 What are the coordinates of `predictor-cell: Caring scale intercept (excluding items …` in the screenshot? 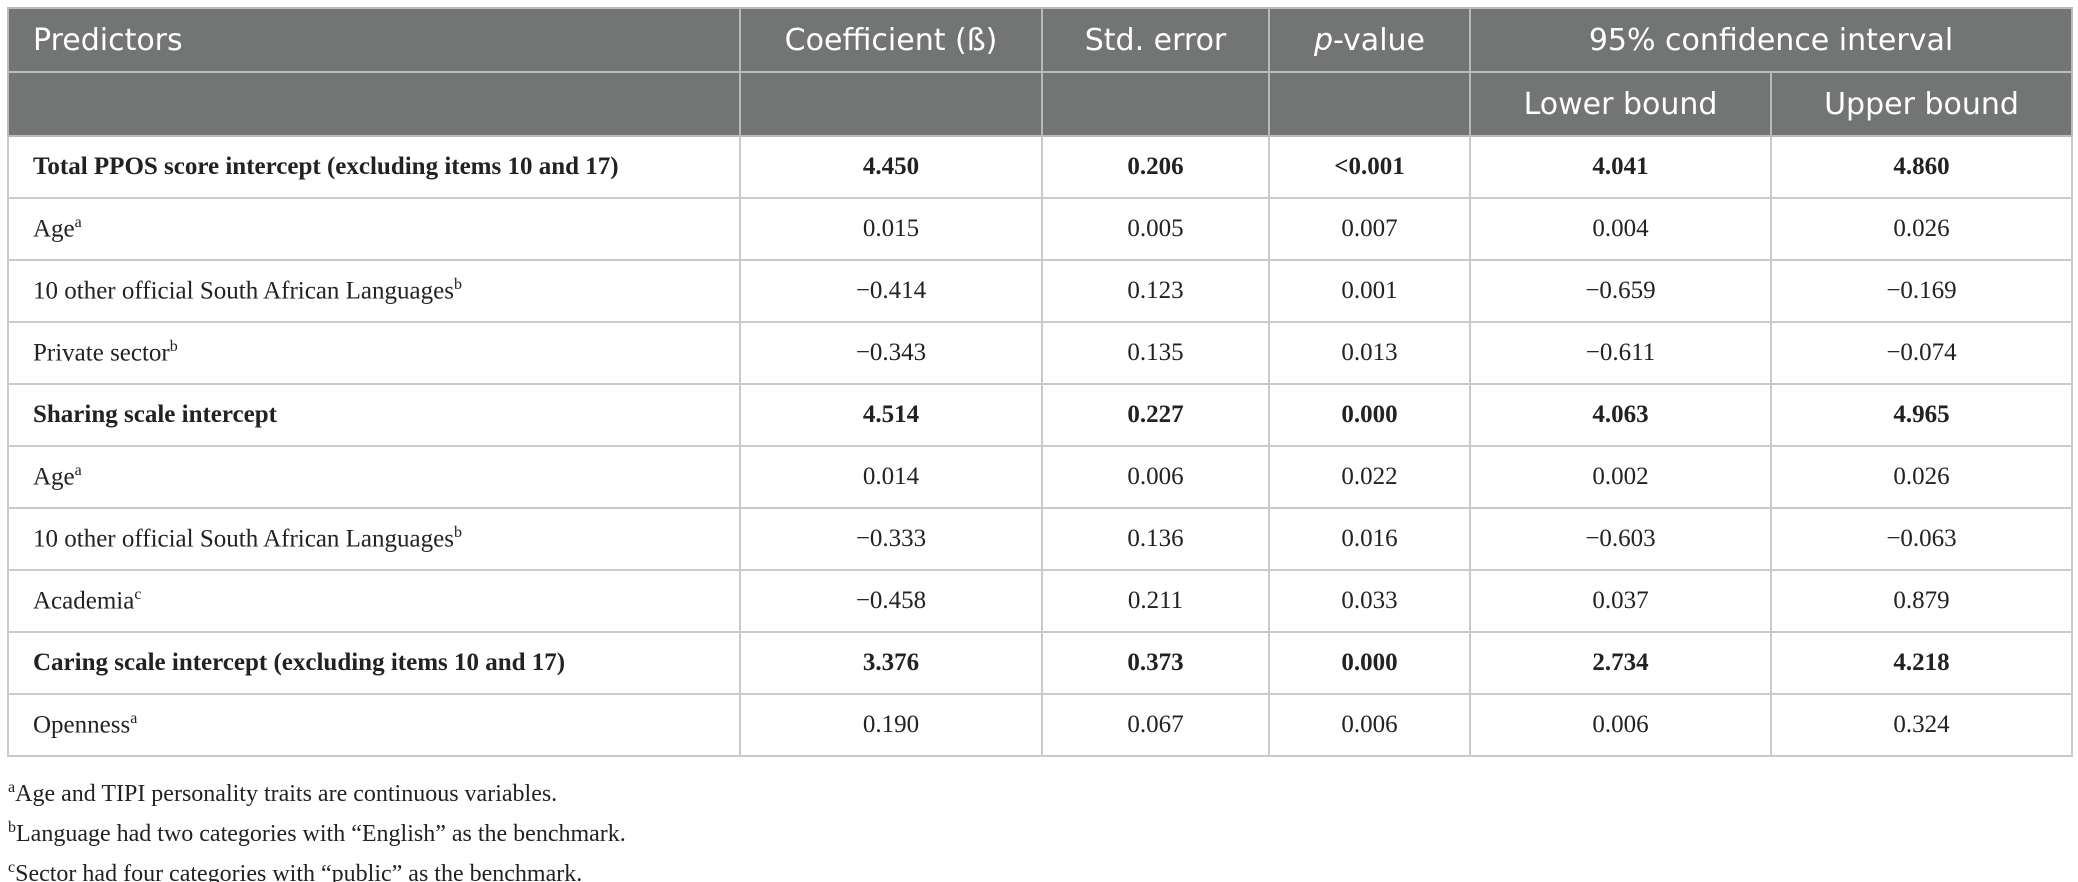 It's located at (374, 663).